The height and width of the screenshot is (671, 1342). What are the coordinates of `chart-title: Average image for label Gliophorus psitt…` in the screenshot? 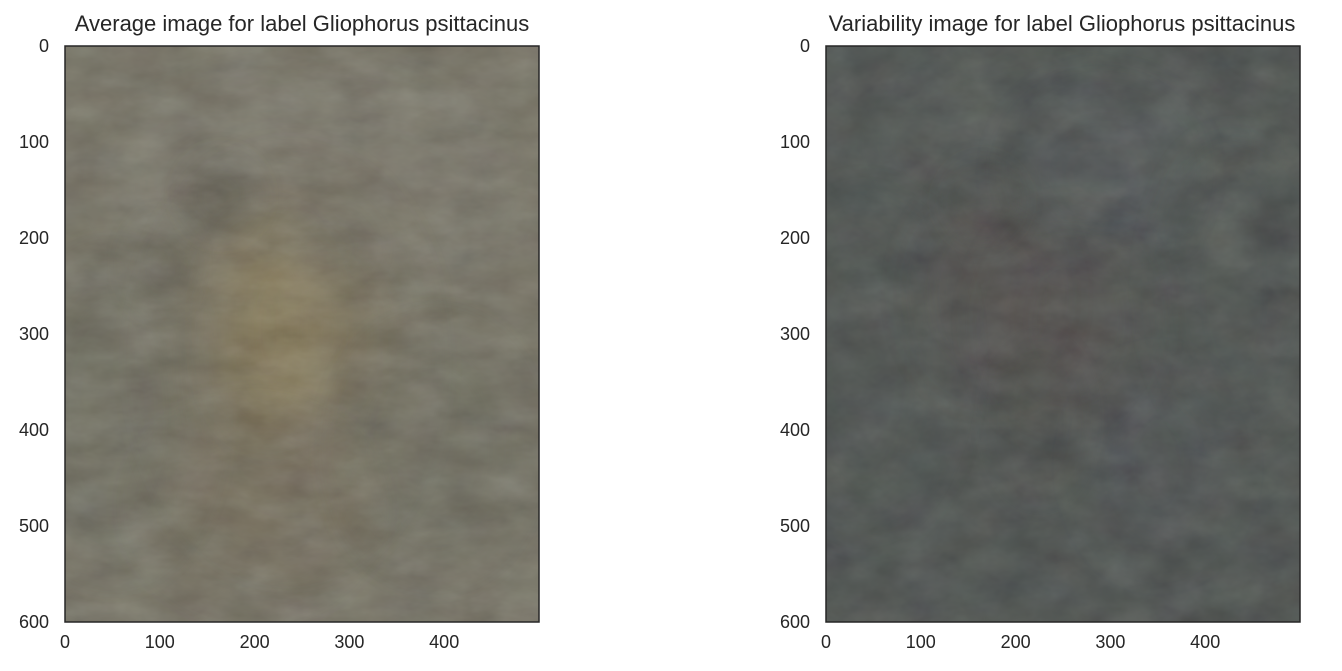 It's located at (302, 23).